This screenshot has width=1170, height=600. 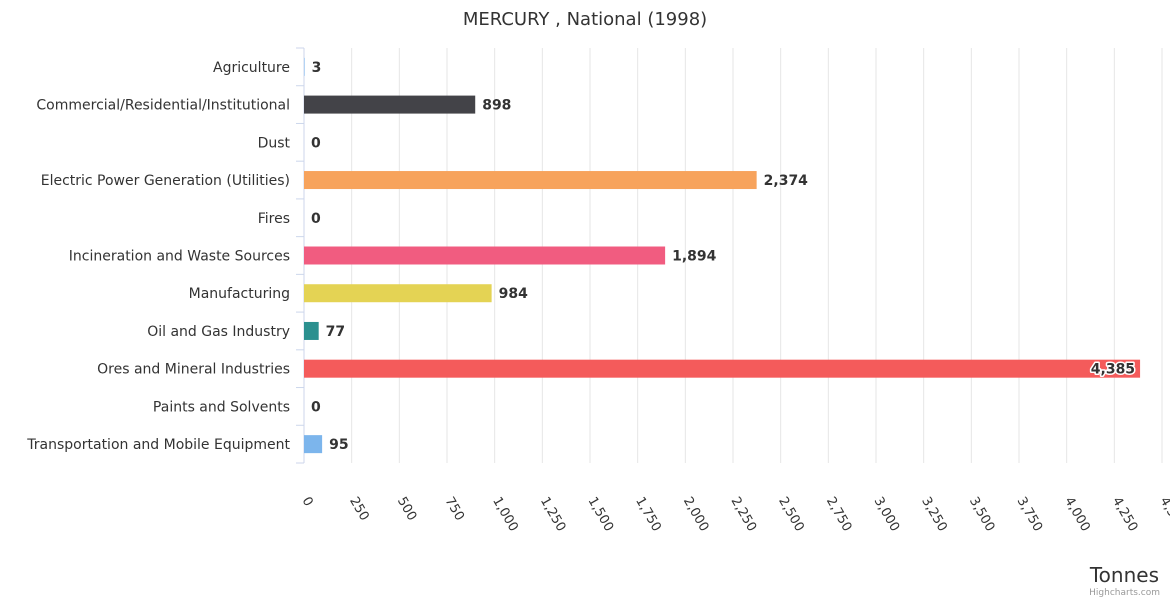 What do you see at coordinates (158, 445) in the screenshot?
I see `category-label: Transportation and Mobile Equipment` at bounding box center [158, 445].